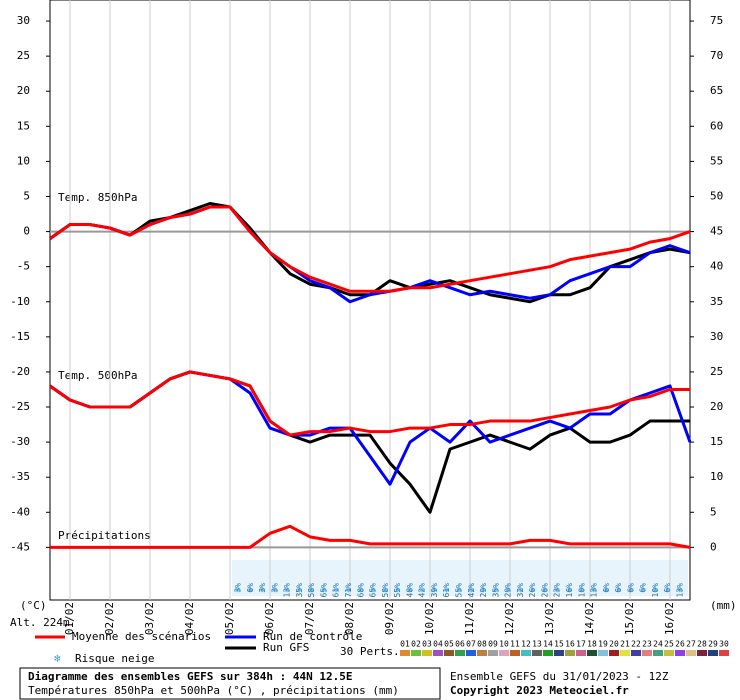 The image size is (740, 700). Describe the element at coordinates (515, 644) in the screenshot. I see `perturbation-id: 11` at that location.